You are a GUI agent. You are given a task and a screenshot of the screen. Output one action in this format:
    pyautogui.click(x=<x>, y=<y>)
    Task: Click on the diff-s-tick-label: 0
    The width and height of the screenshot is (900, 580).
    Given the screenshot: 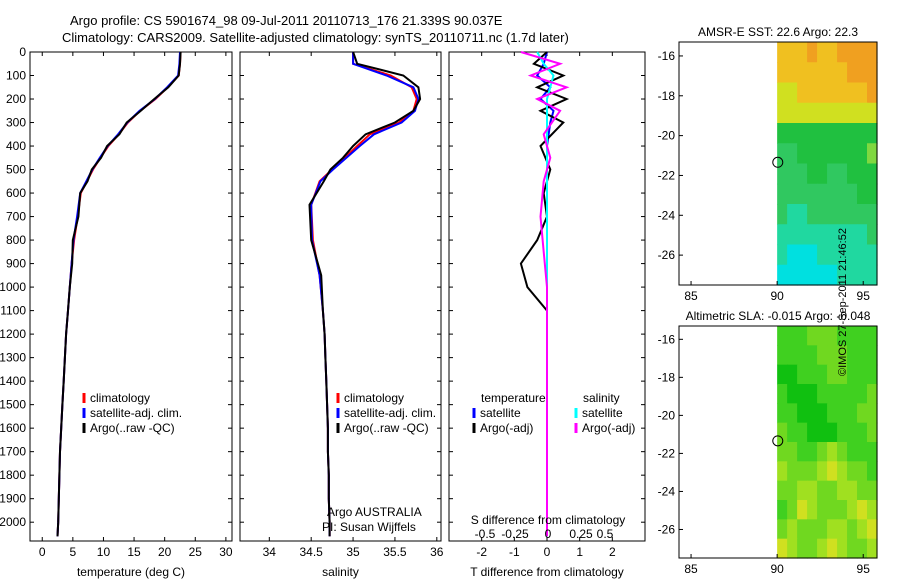 What is the action you would take?
    pyautogui.click(x=548, y=534)
    